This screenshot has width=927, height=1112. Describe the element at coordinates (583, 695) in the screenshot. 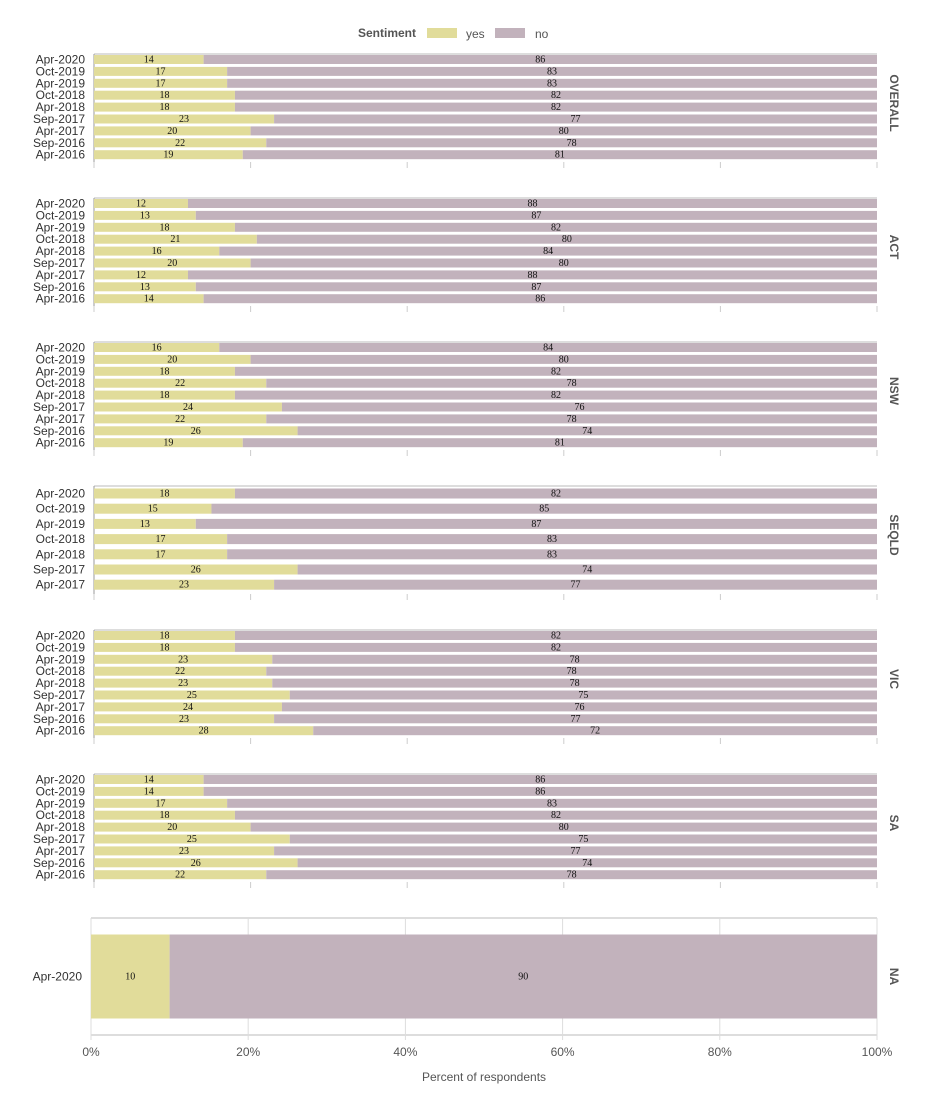

I see `data-label-no: 75` at that location.